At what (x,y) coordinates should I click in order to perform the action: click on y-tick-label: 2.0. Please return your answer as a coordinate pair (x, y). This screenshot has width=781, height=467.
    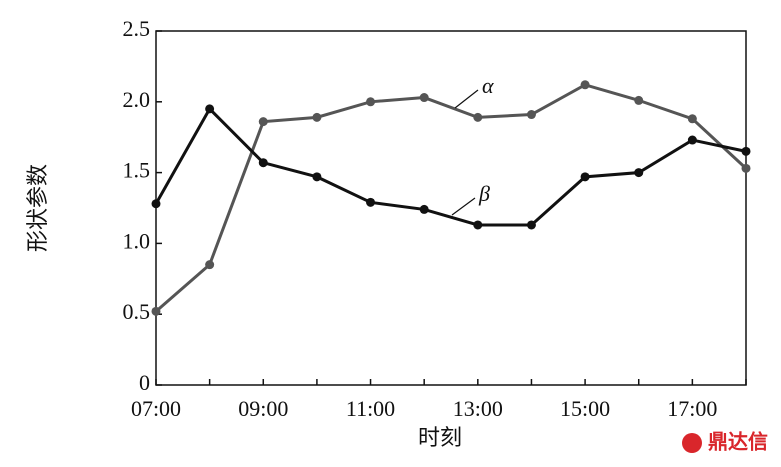
    Looking at the image, I should click on (137, 99).